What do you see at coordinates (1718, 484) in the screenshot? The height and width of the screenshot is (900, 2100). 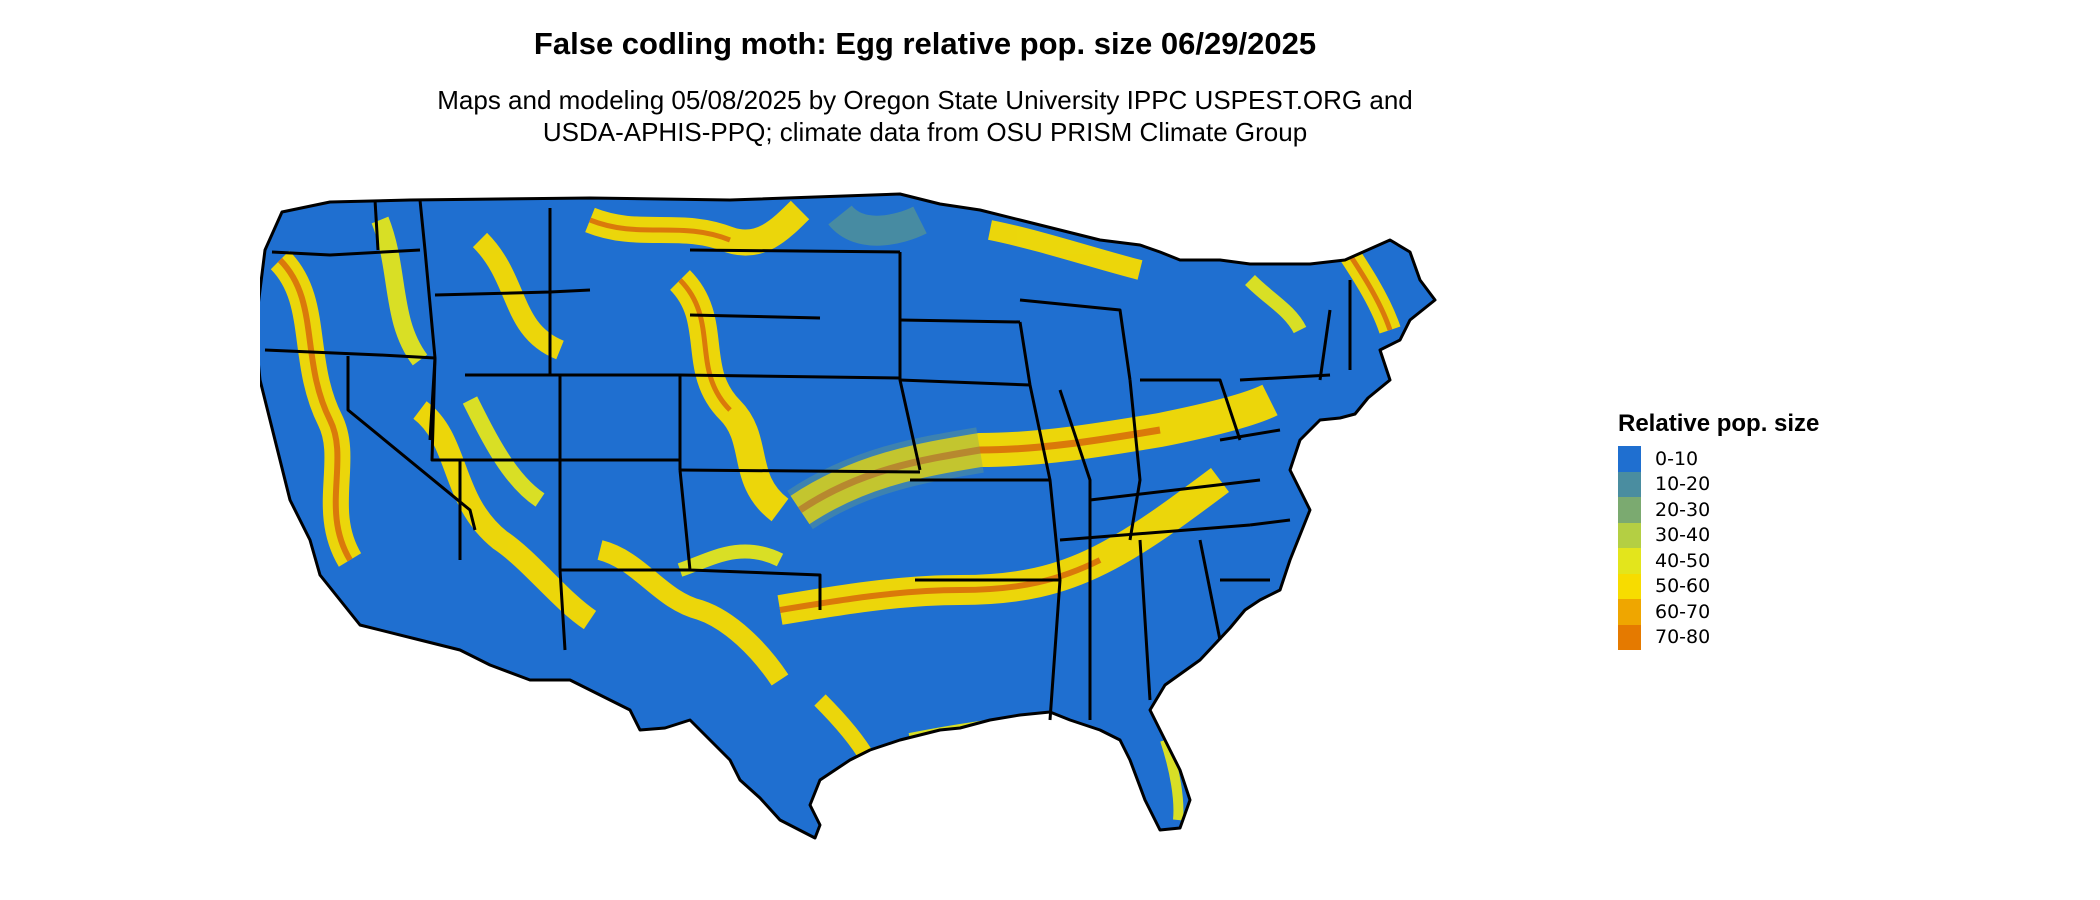 I see `legend-item: 10-20` at bounding box center [1718, 484].